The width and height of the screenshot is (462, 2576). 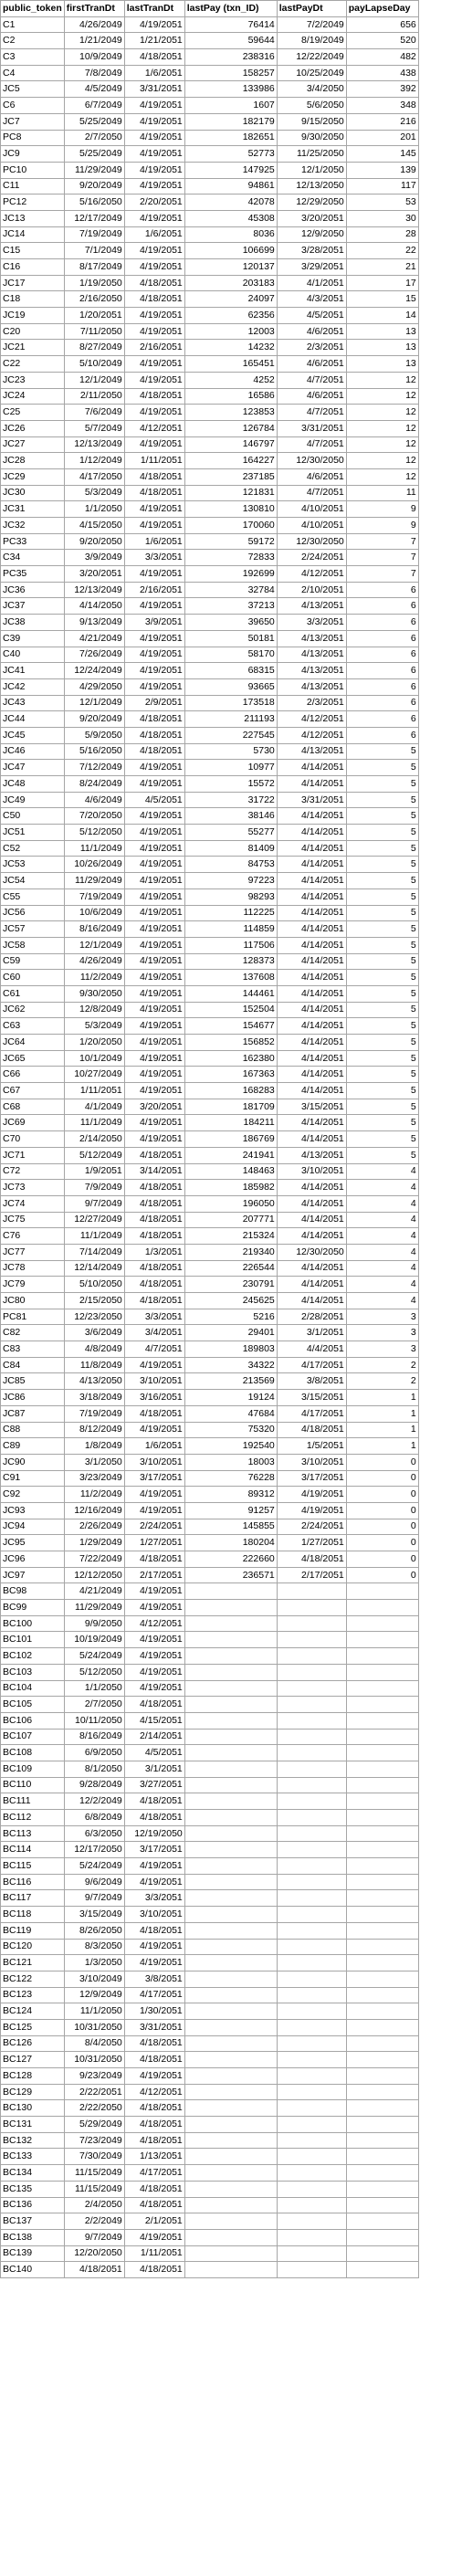 What do you see at coordinates (311, 1333) in the screenshot?
I see `cell-last-pay-dt: 3/1/2051` at bounding box center [311, 1333].